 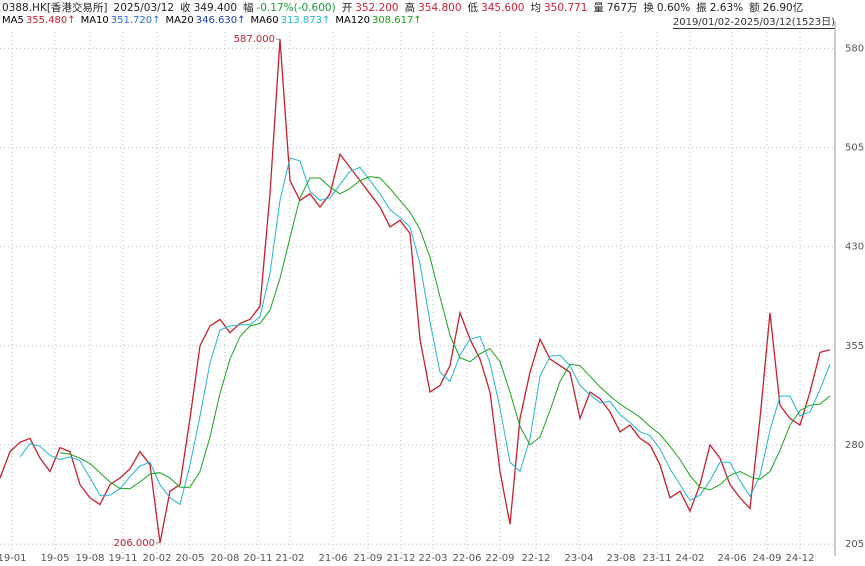 What do you see at coordinates (156, 558) in the screenshot?
I see `x-tick-label: 20-02` at bounding box center [156, 558].